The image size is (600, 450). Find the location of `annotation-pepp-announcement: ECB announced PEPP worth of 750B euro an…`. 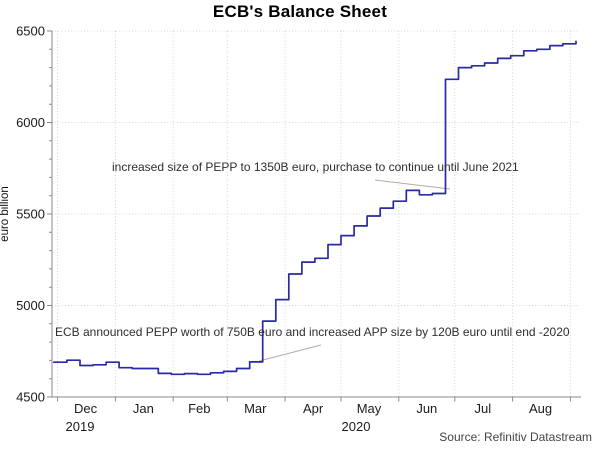

annotation-pepp-announcement: ECB announced PEPP worth of 750B euro an… is located at coordinates (312, 332).